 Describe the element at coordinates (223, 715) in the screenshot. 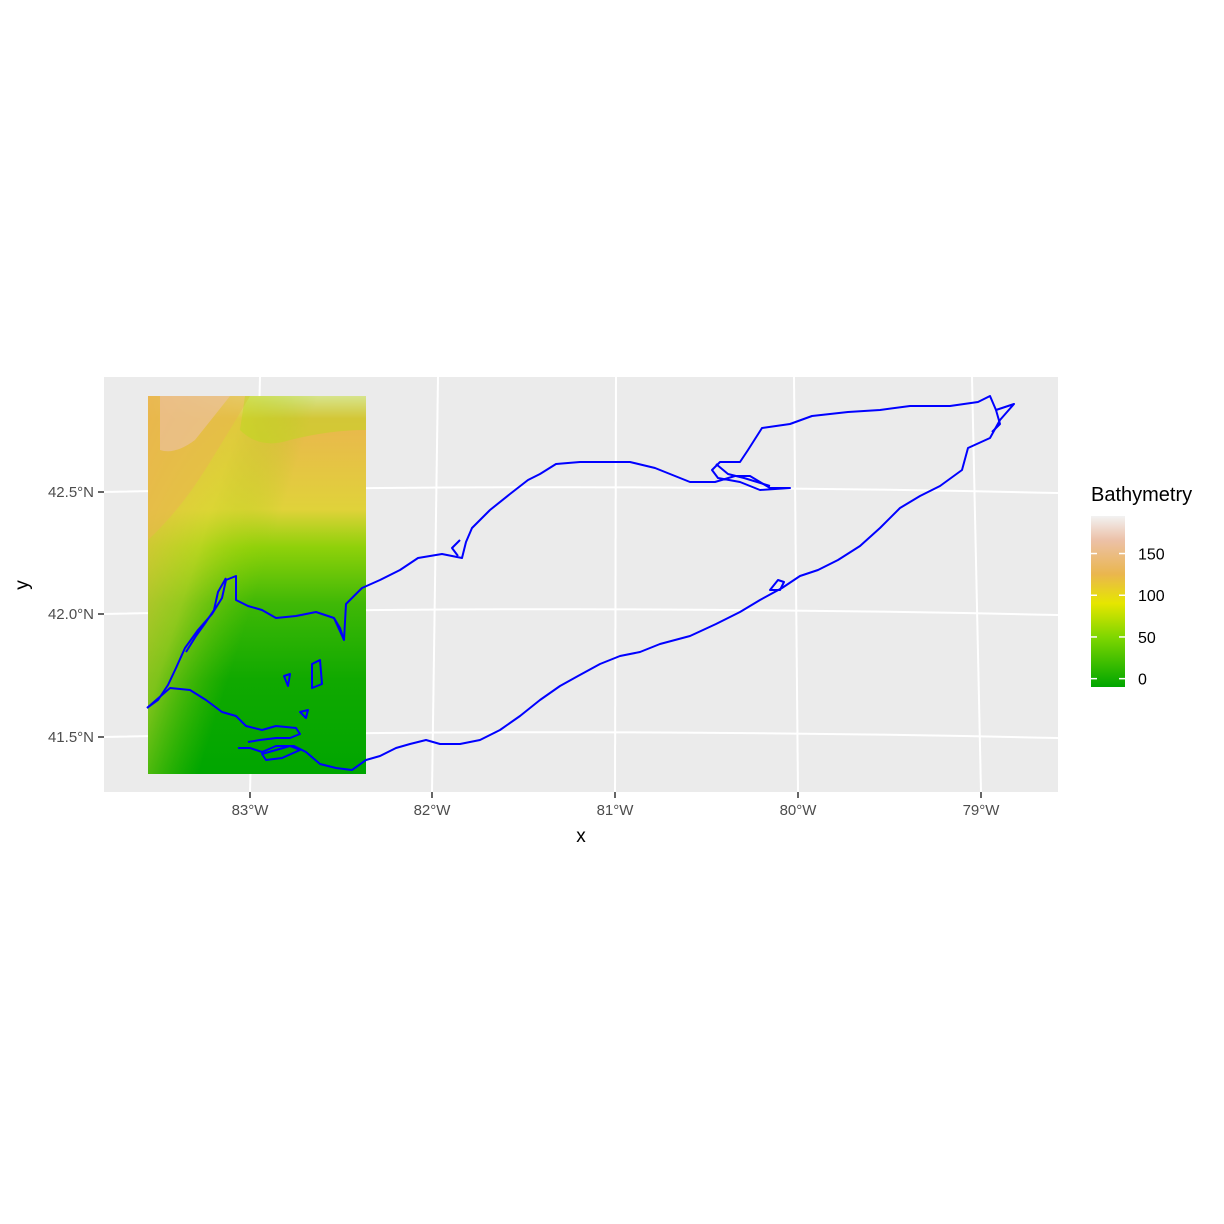

I see `western-basin-shore` at that location.